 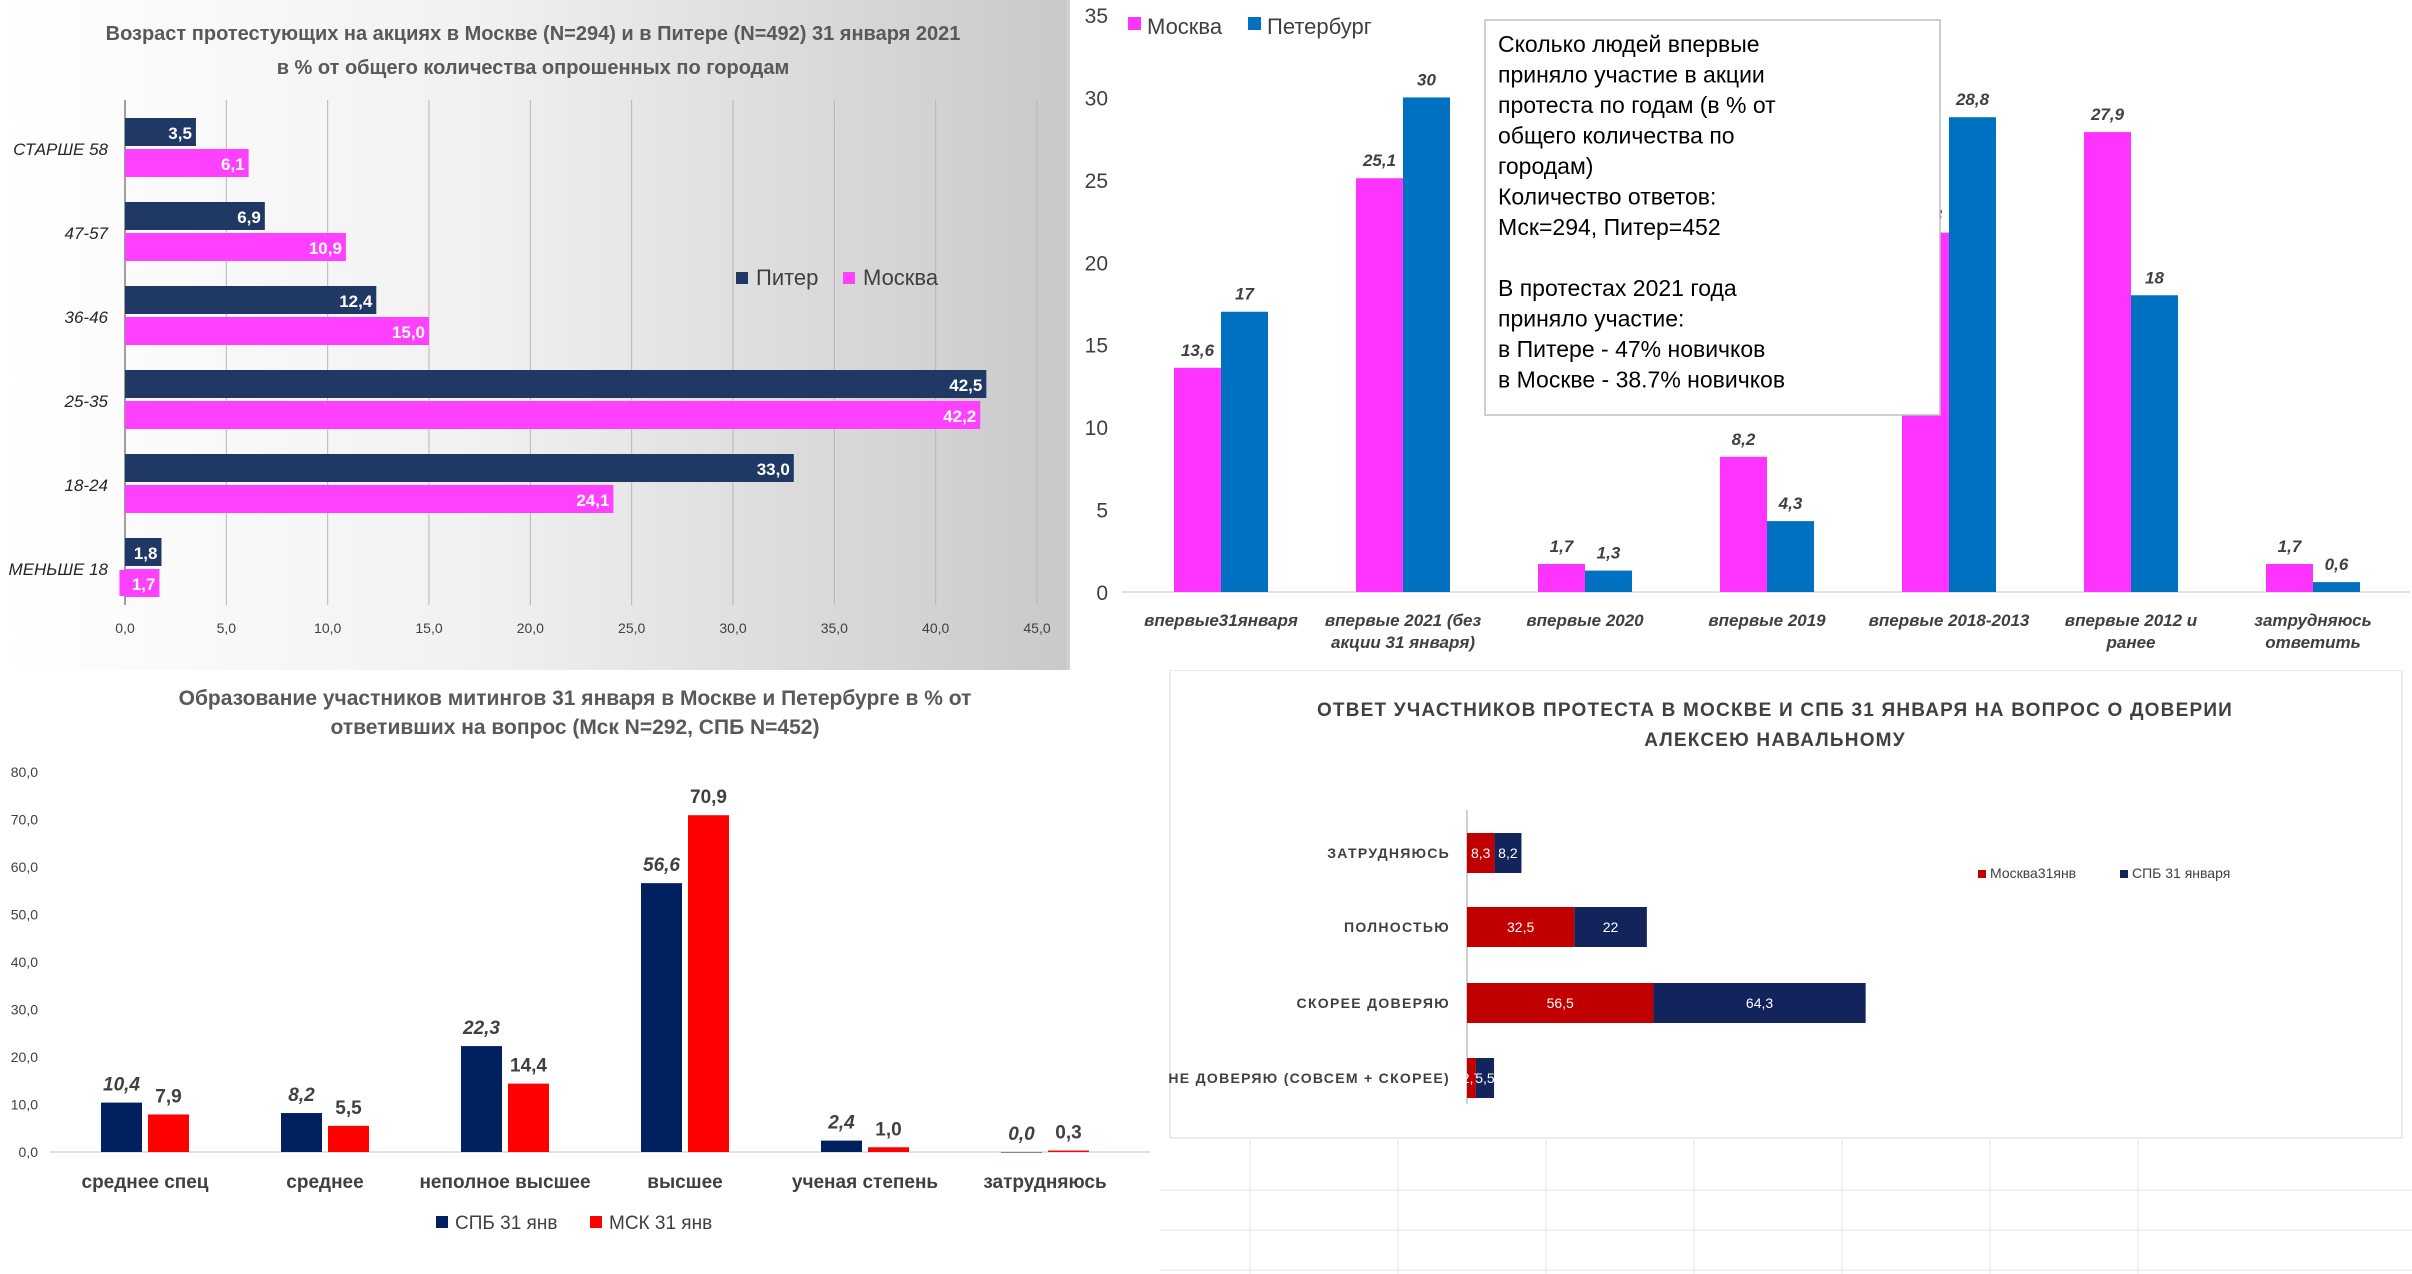 I want to click on edu-category-label: среднее спец, so click(x=145, y=1182).